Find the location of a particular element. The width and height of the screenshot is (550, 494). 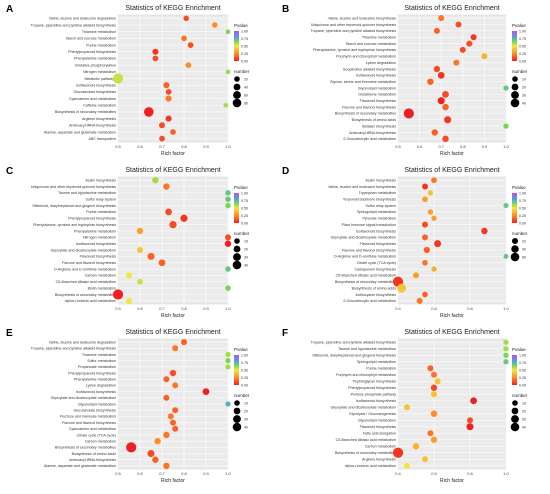

y-tick-label: Isoflavonoid biosynthesis is located at coordinates (376, 401).